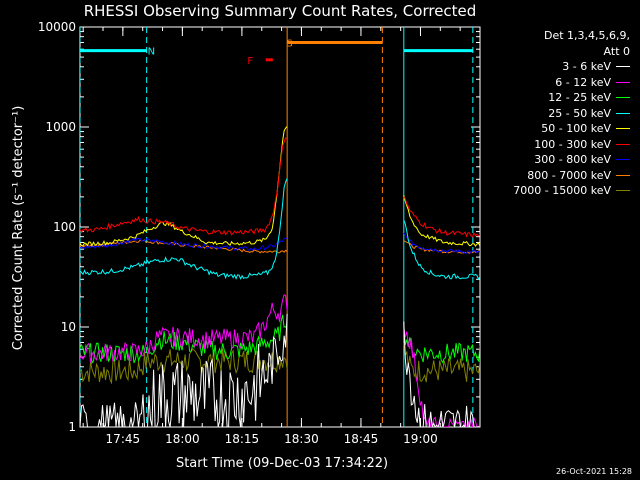 The height and width of the screenshot is (480, 640). I want to click on x-tick-label: 18:15, so click(242, 439).